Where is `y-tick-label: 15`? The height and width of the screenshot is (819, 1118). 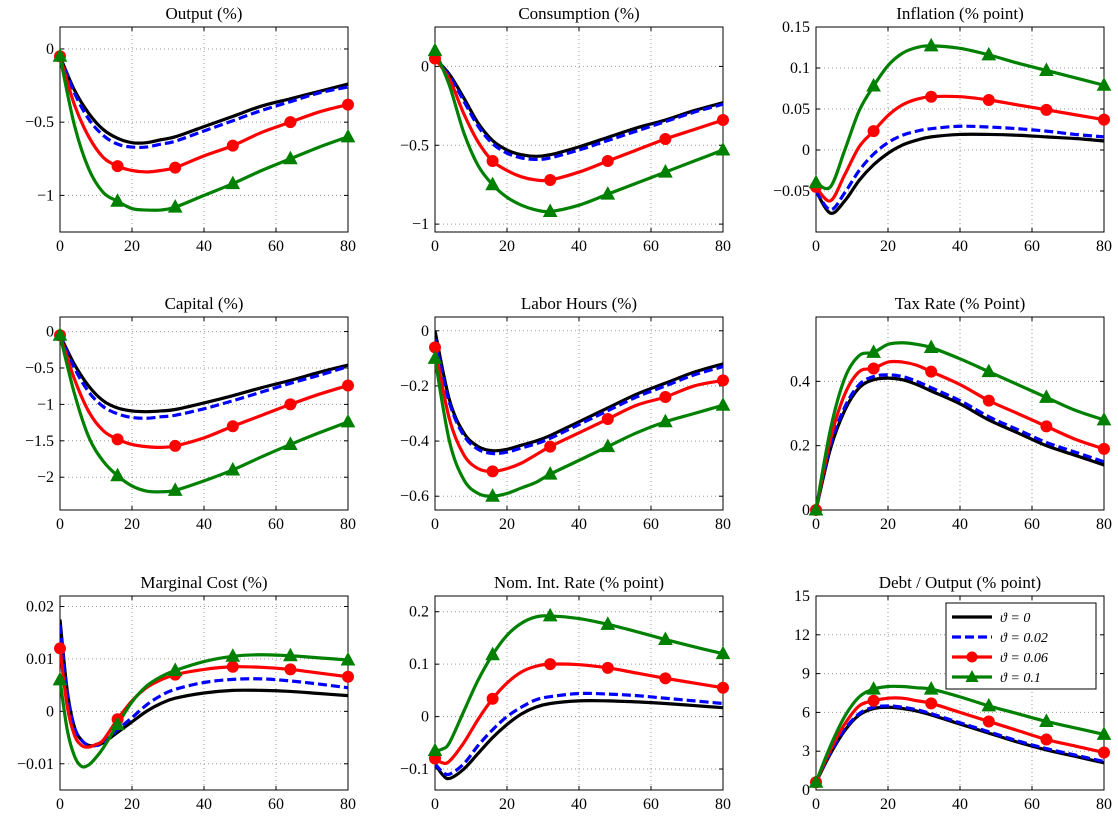
y-tick-label: 15 is located at coordinates (802, 596).